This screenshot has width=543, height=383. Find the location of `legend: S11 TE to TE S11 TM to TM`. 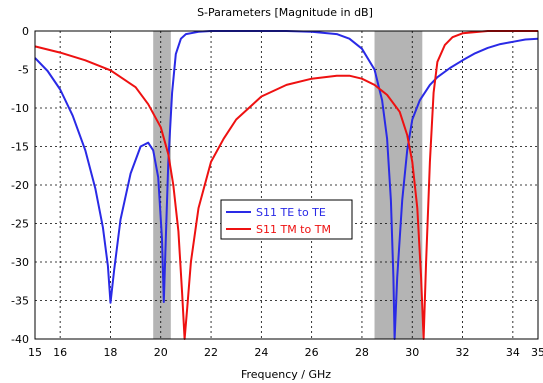

legend: S11 TE to TE S11 TM to TM is located at coordinates (286, 219).